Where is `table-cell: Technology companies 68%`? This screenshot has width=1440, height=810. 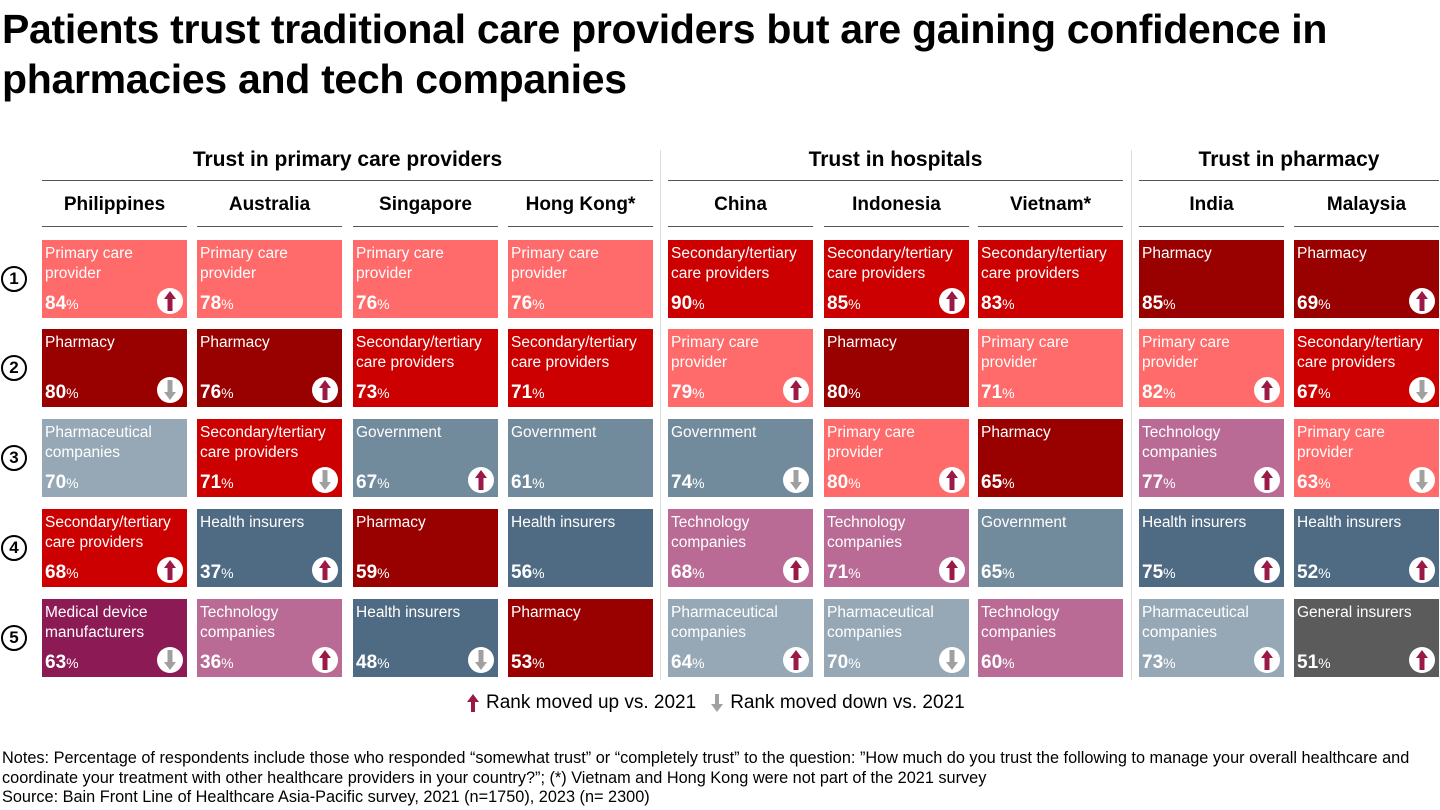
table-cell: Technology companies 68% is located at coordinates (740, 548).